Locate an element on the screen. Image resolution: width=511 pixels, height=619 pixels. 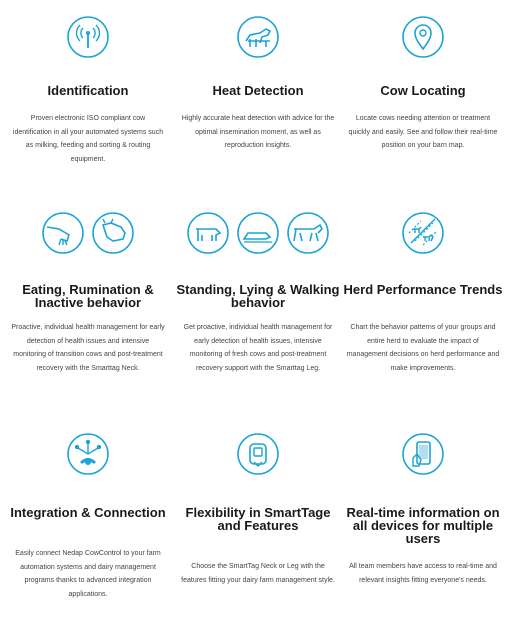
location-pin-icon is located at coordinates (423, 37).